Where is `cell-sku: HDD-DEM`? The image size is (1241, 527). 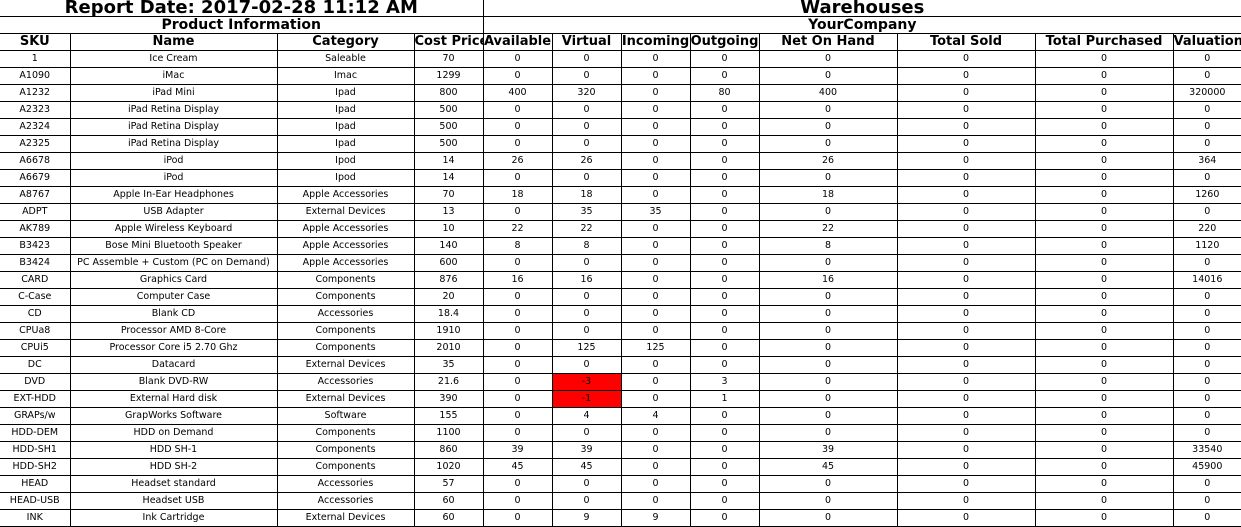
cell-sku: HDD-DEM is located at coordinates (35, 433).